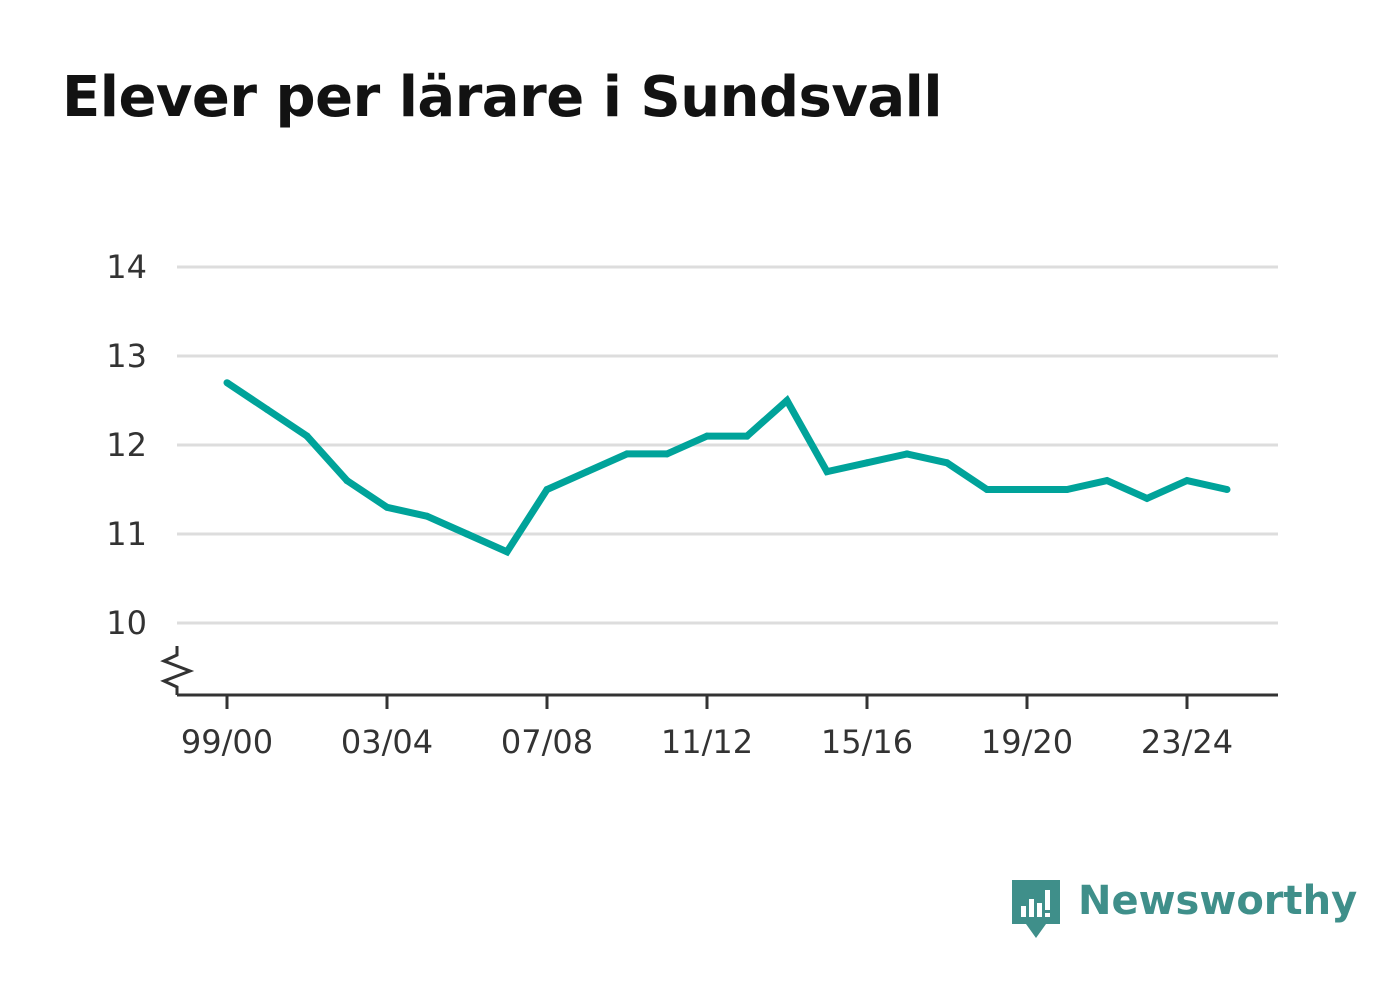 Image resolution: width=1382 pixels, height=999 pixels. I want to click on x-tick-label: 23/24, so click(1187, 742).